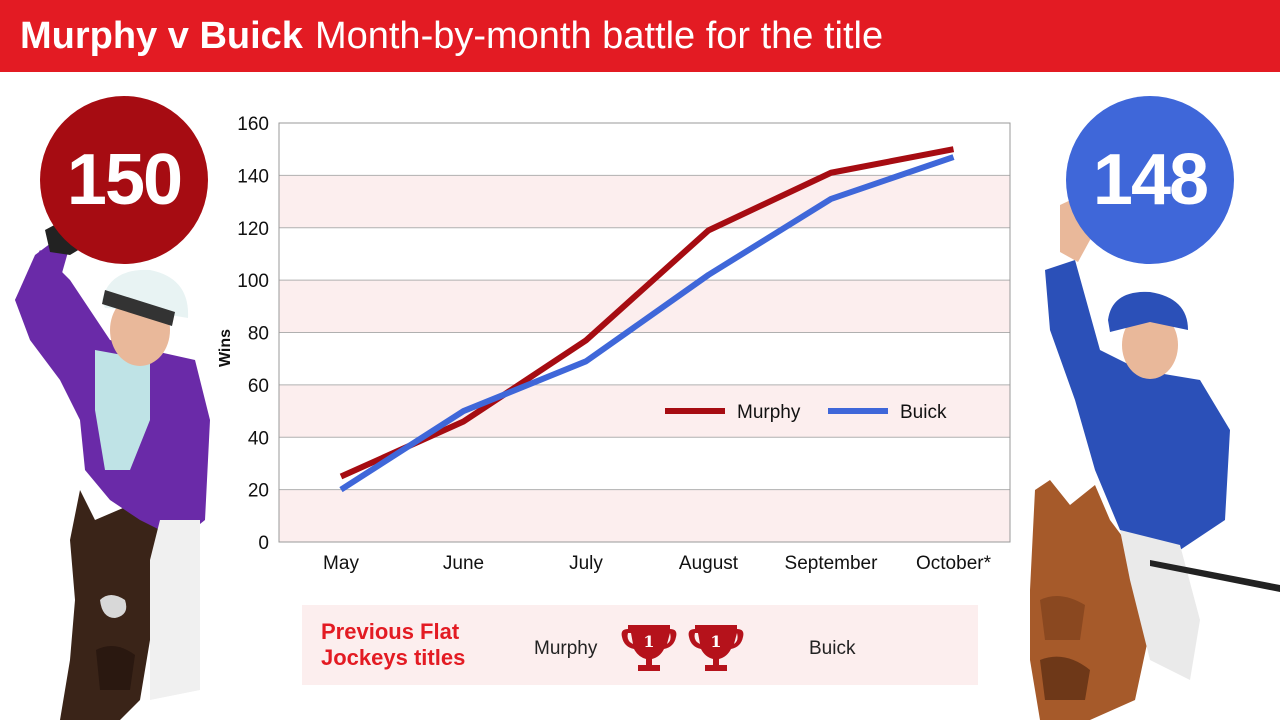  I want to click on y-tick-label: 0, so click(263, 543).